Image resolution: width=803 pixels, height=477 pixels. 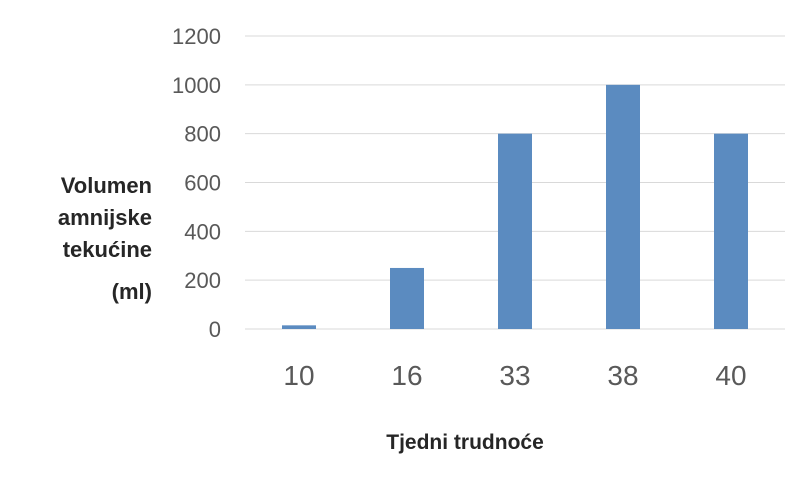 I want to click on y-axis-label: Volumen amnijske tekućine (ml), so click(x=105, y=238).